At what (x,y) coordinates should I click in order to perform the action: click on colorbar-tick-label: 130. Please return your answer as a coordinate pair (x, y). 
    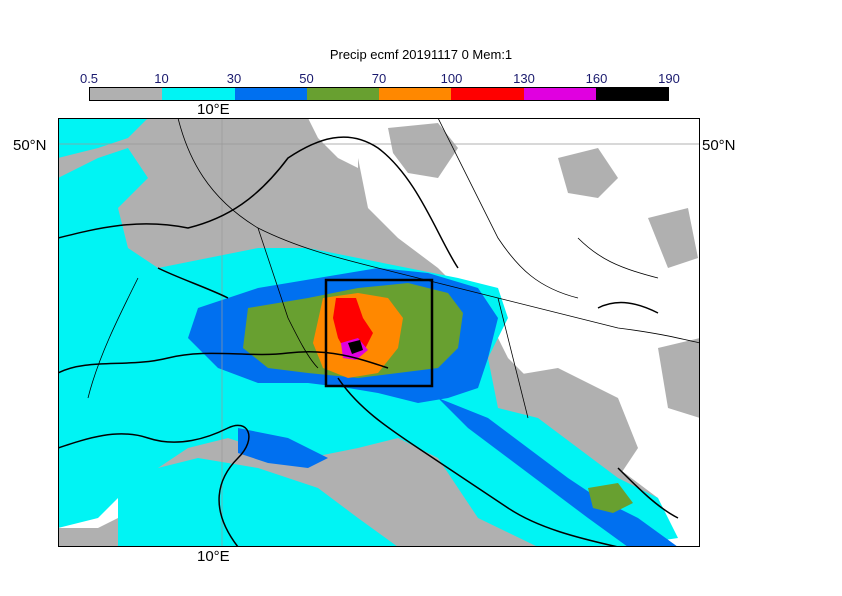
    Looking at the image, I should click on (524, 78).